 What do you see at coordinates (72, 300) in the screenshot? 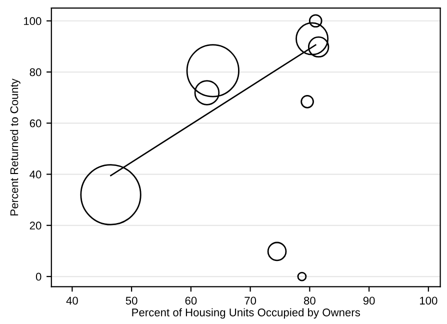
I see `x-tick-label: 40` at bounding box center [72, 300].